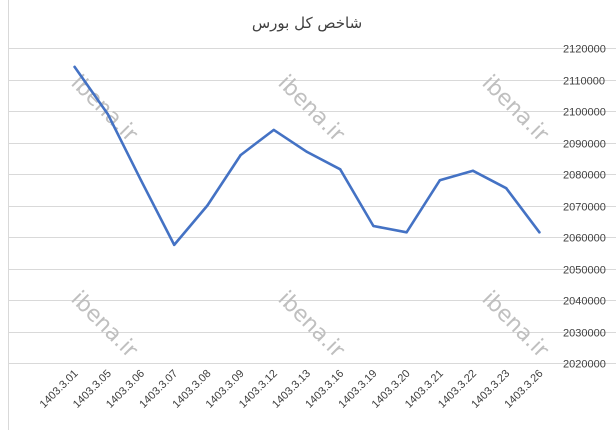 The height and width of the screenshot is (430, 616). Describe the element at coordinates (584, 145) in the screenshot. I see `y-tick-label: 2090000` at that location.